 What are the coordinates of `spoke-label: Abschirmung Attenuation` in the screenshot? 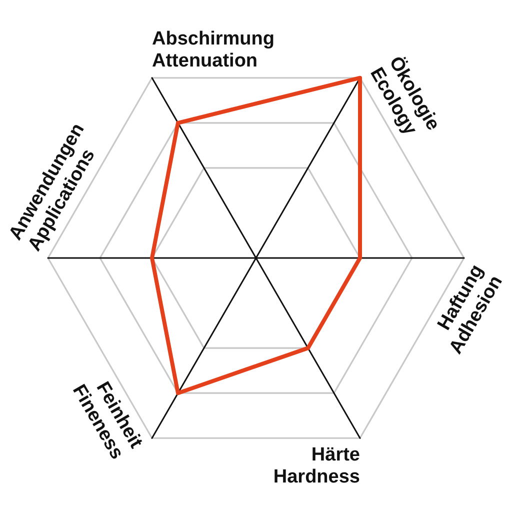 It's located at (213, 50).